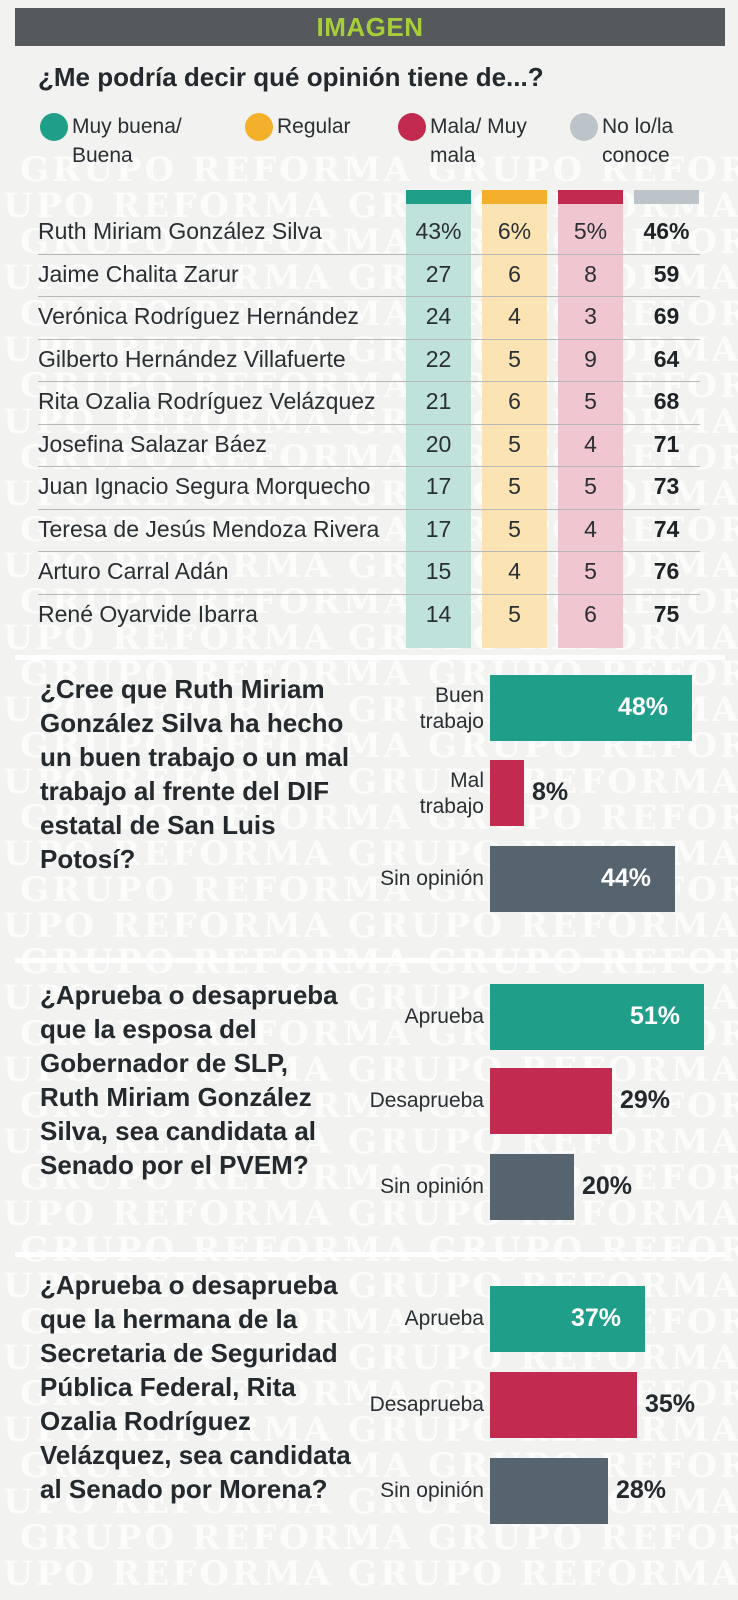 The height and width of the screenshot is (1600, 738). I want to click on bar-value-label: 44%, so click(626, 878).